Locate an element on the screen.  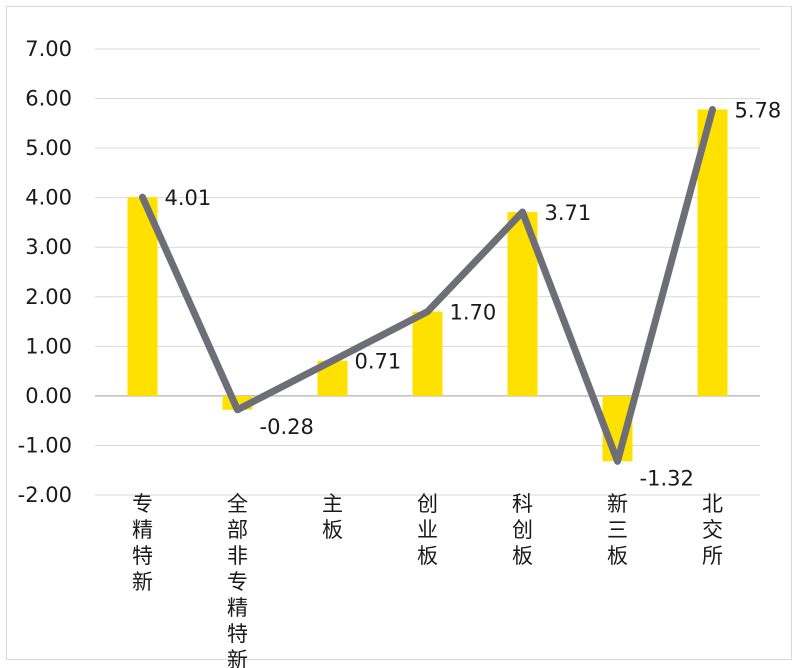
y-tick-label: 2.00 is located at coordinates (48, 297).